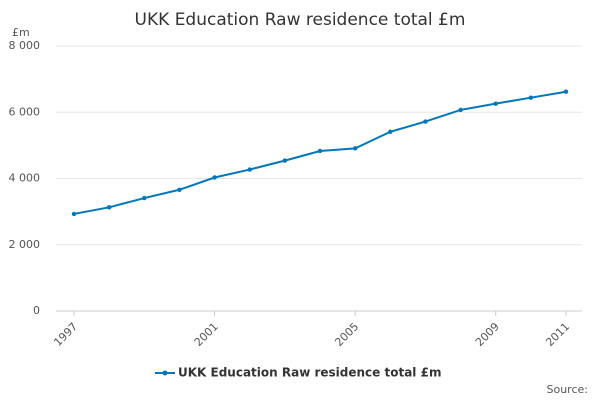 The height and width of the screenshot is (400, 600). I want to click on y-tick-label: 6 000, so click(25, 111).